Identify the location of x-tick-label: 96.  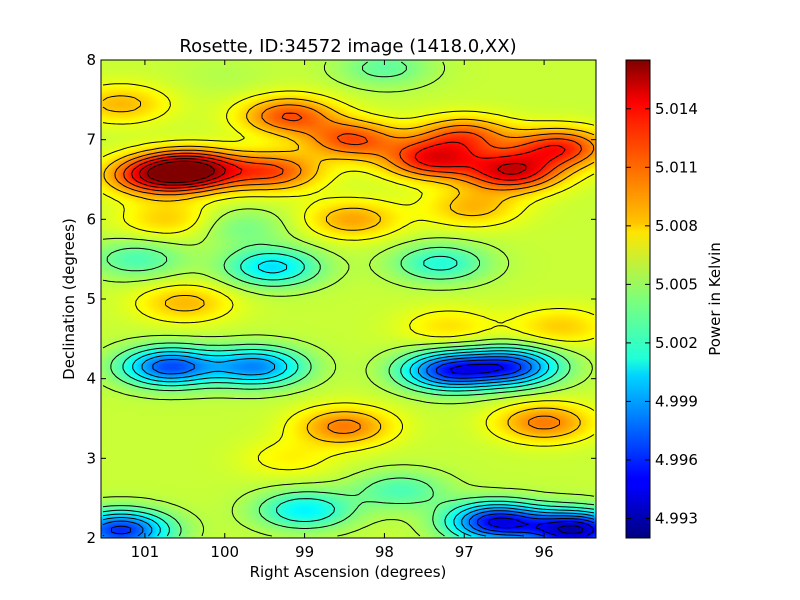
(544, 552).